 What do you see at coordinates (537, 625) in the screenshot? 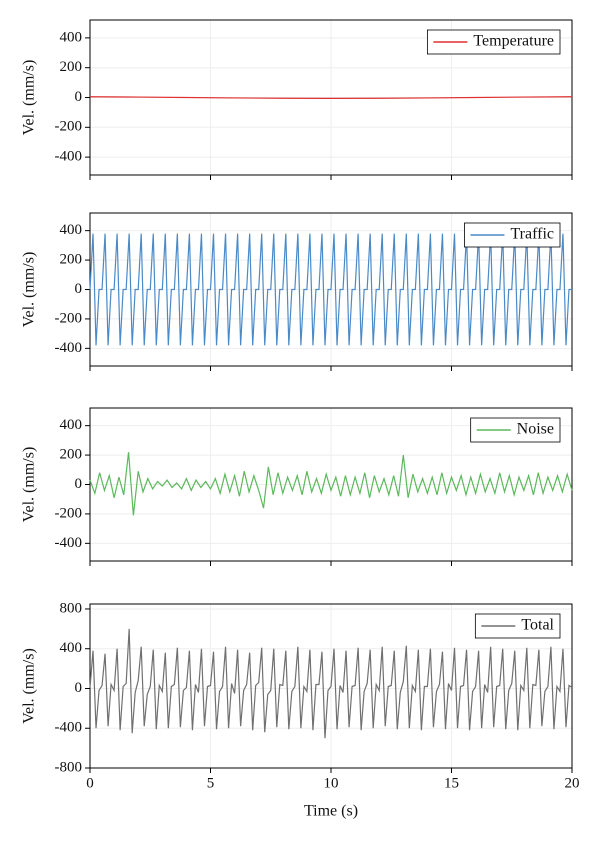
I see `legend-label: Total` at bounding box center [537, 625].